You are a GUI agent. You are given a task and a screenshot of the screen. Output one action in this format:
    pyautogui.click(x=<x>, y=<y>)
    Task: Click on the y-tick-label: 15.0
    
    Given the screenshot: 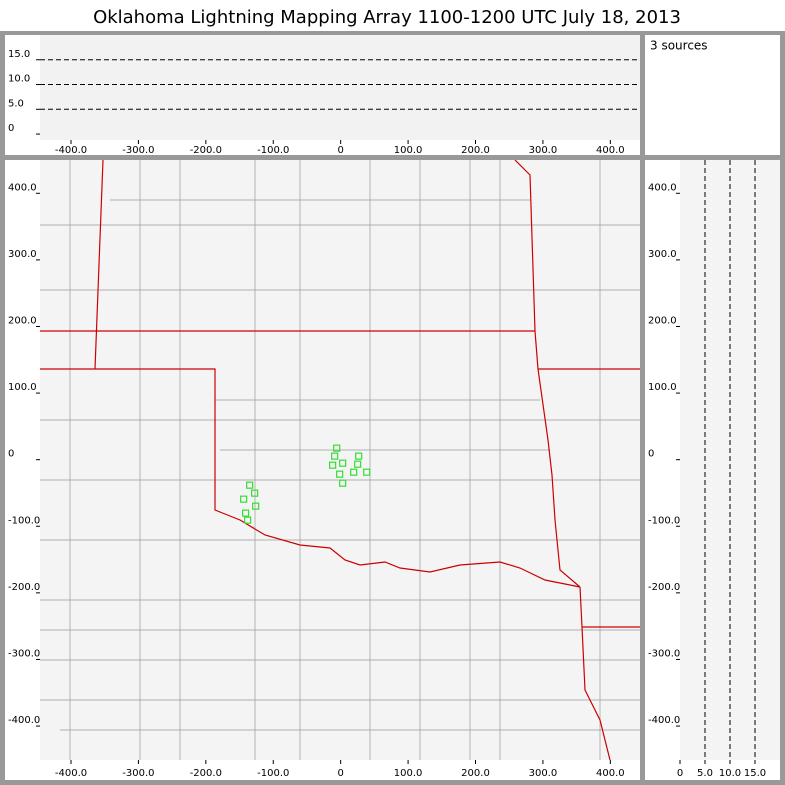 What is the action you would take?
    pyautogui.click(x=19, y=54)
    